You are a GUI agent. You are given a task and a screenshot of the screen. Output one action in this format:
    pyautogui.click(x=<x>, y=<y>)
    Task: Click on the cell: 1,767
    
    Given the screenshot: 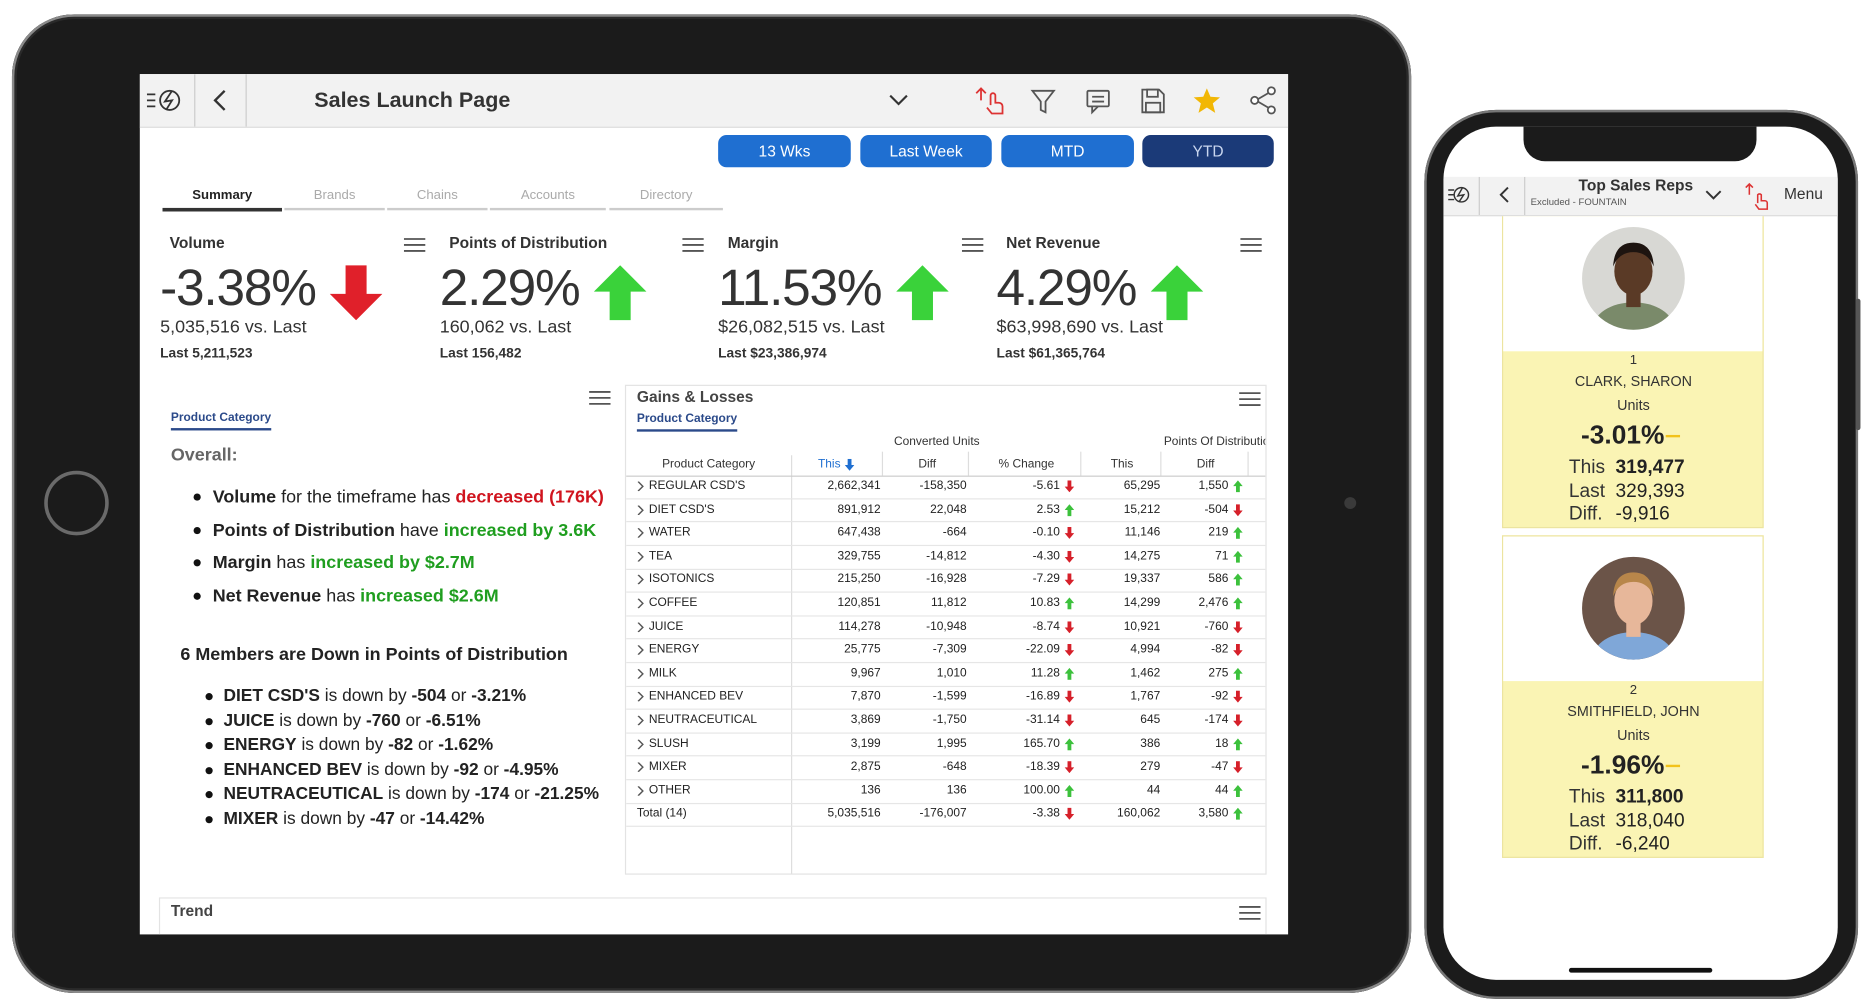 What is the action you would take?
    pyautogui.click(x=1145, y=697)
    